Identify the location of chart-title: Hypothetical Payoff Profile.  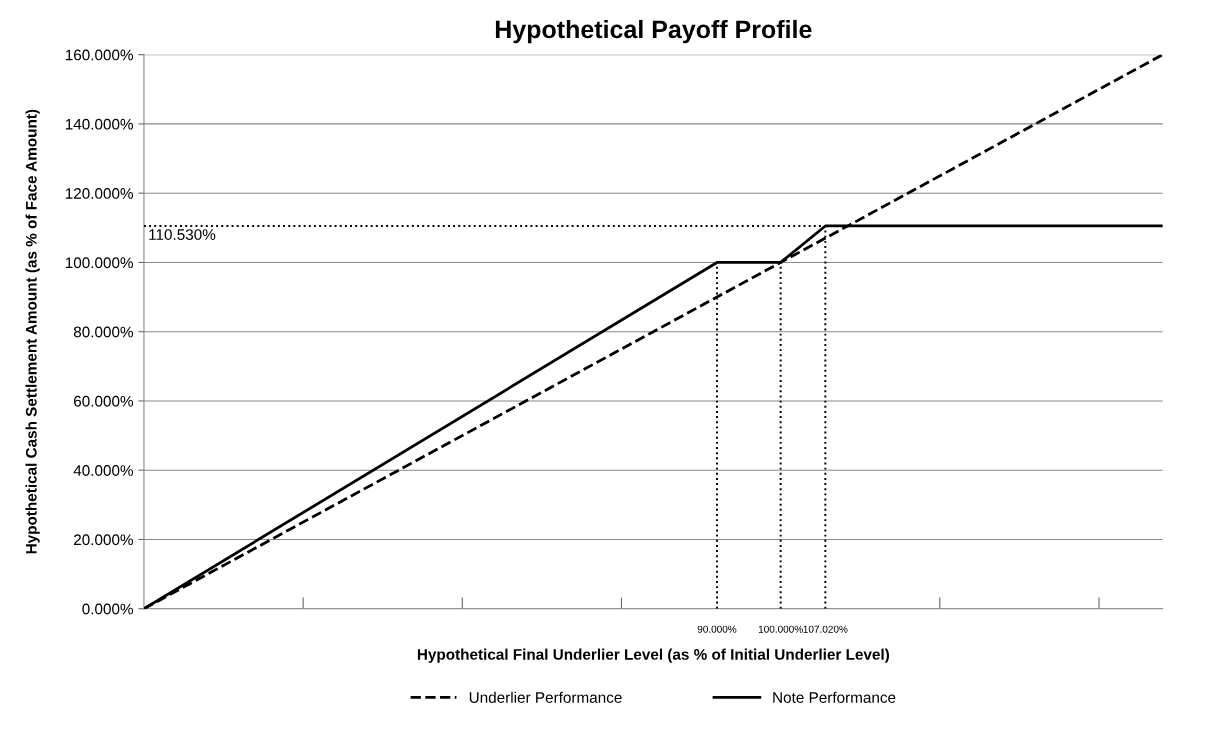
(653, 31).